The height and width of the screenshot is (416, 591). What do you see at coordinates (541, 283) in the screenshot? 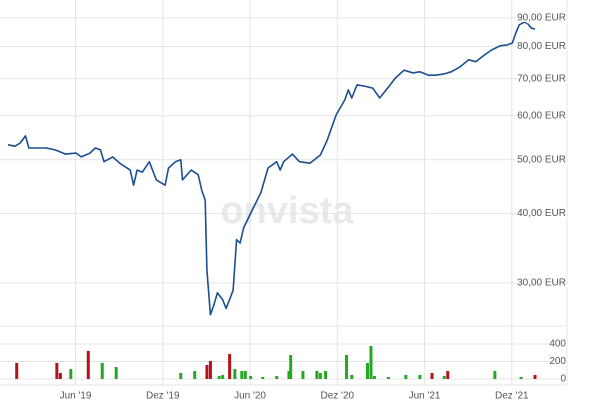
I see `y-tick-label: 30,00 EUR` at bounding box center [541, 283].